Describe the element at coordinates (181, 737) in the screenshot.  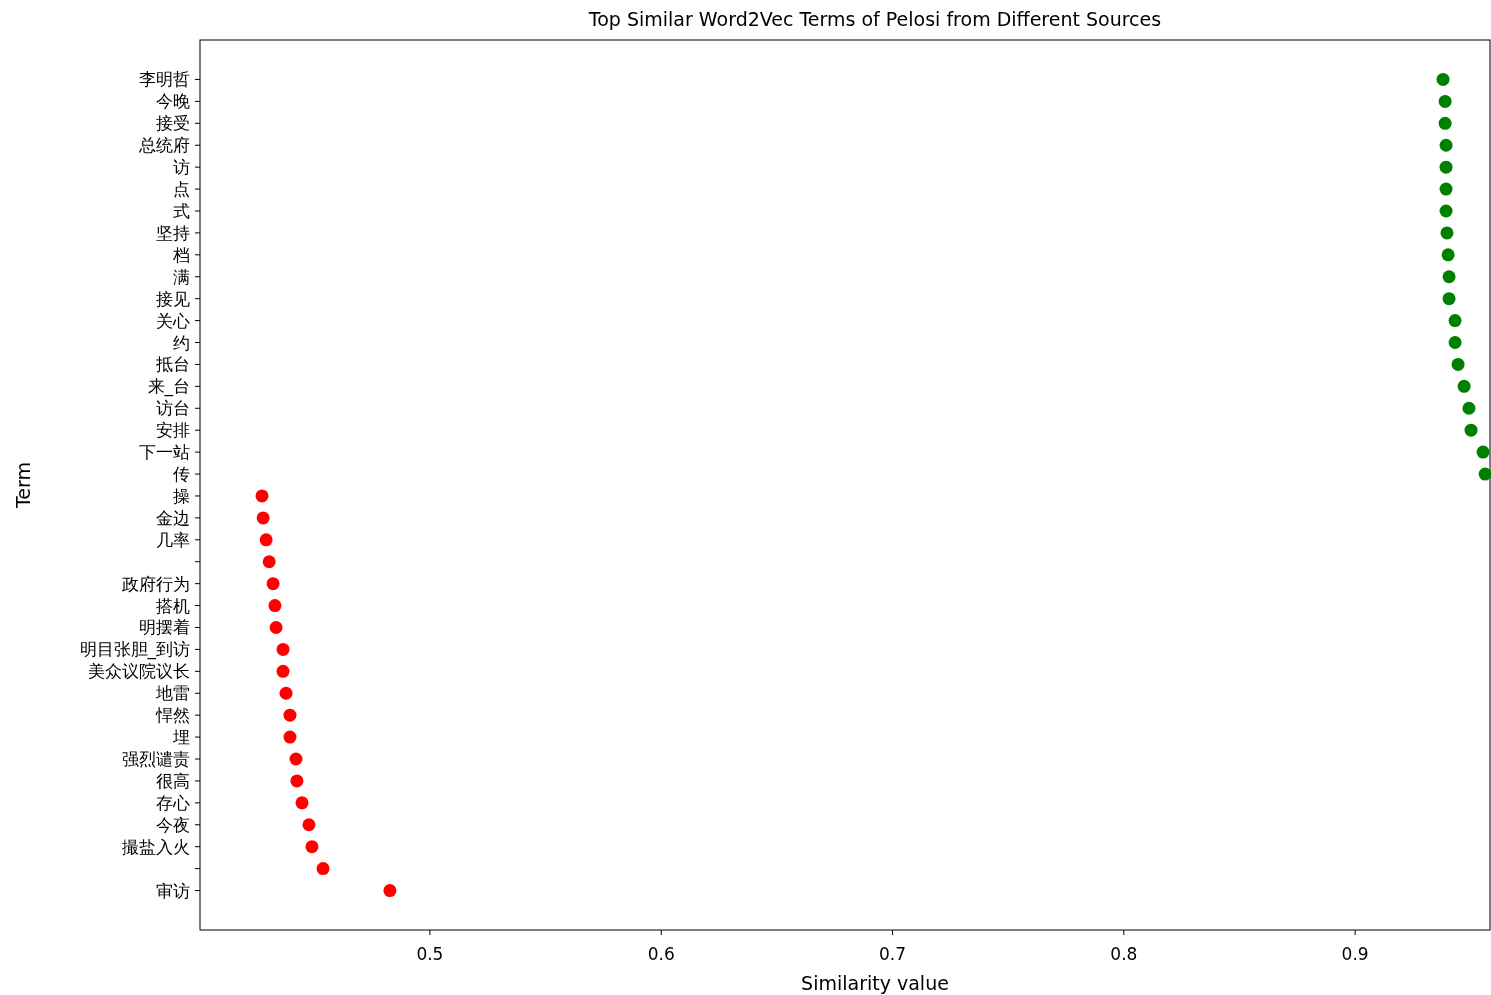
I see `y-tick-label: 埋` at that location.